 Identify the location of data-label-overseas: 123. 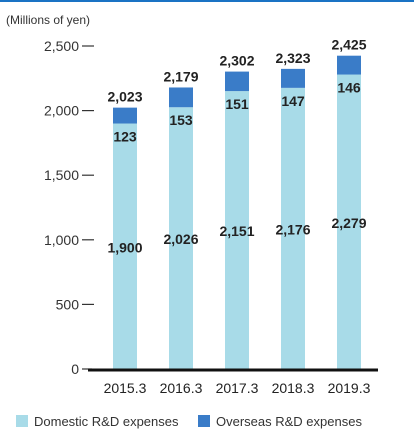
(125, 137).